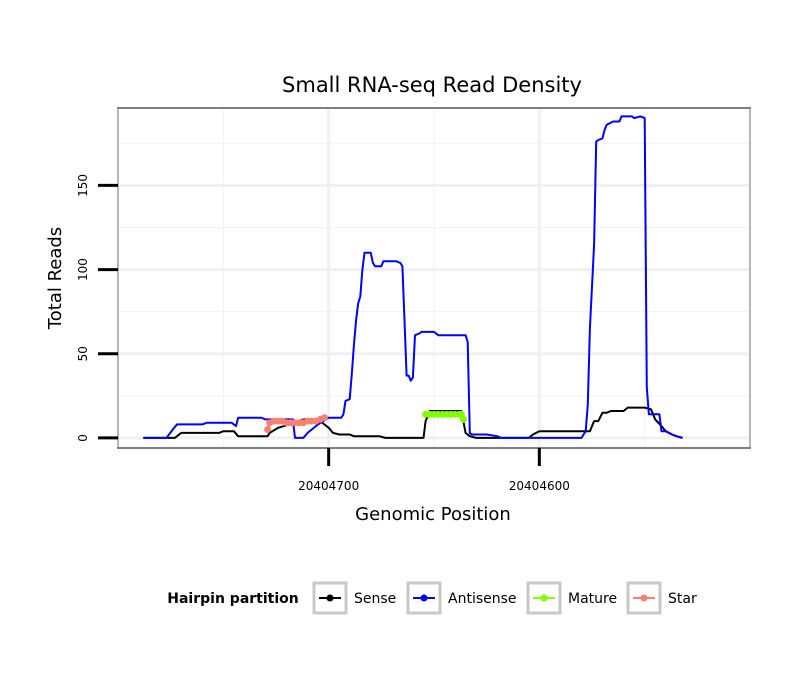  Describe the element at coordinates (463, 419) in the screenshot. I see `data-point-mature` at that location.